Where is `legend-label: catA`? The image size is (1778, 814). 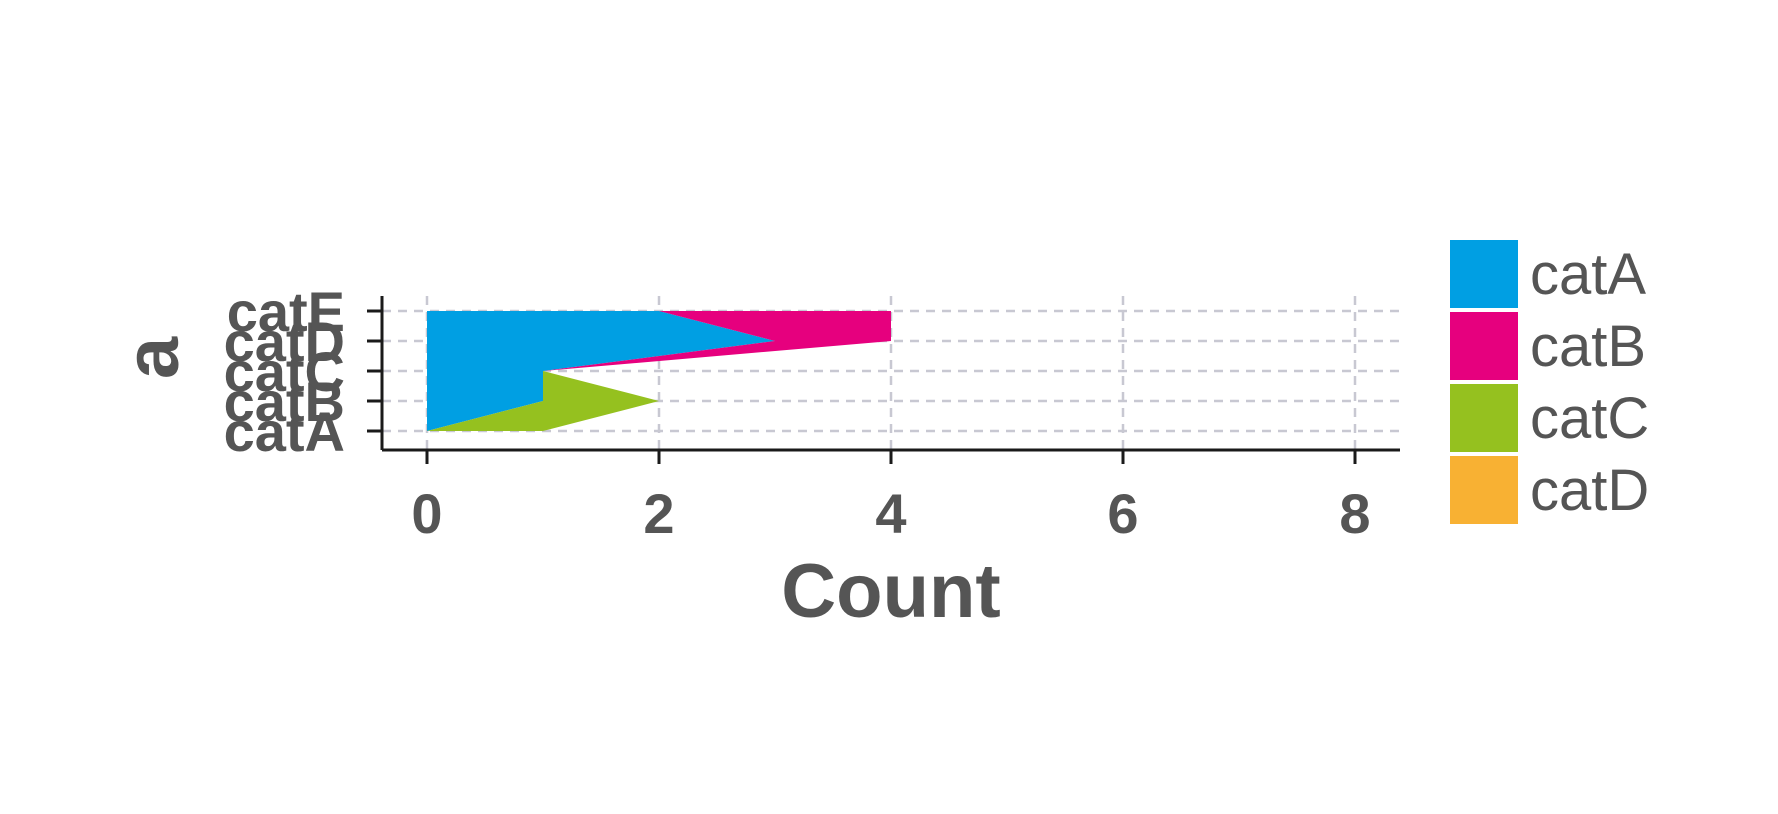
legend-label: catA is located at coordinates (1588, 274).